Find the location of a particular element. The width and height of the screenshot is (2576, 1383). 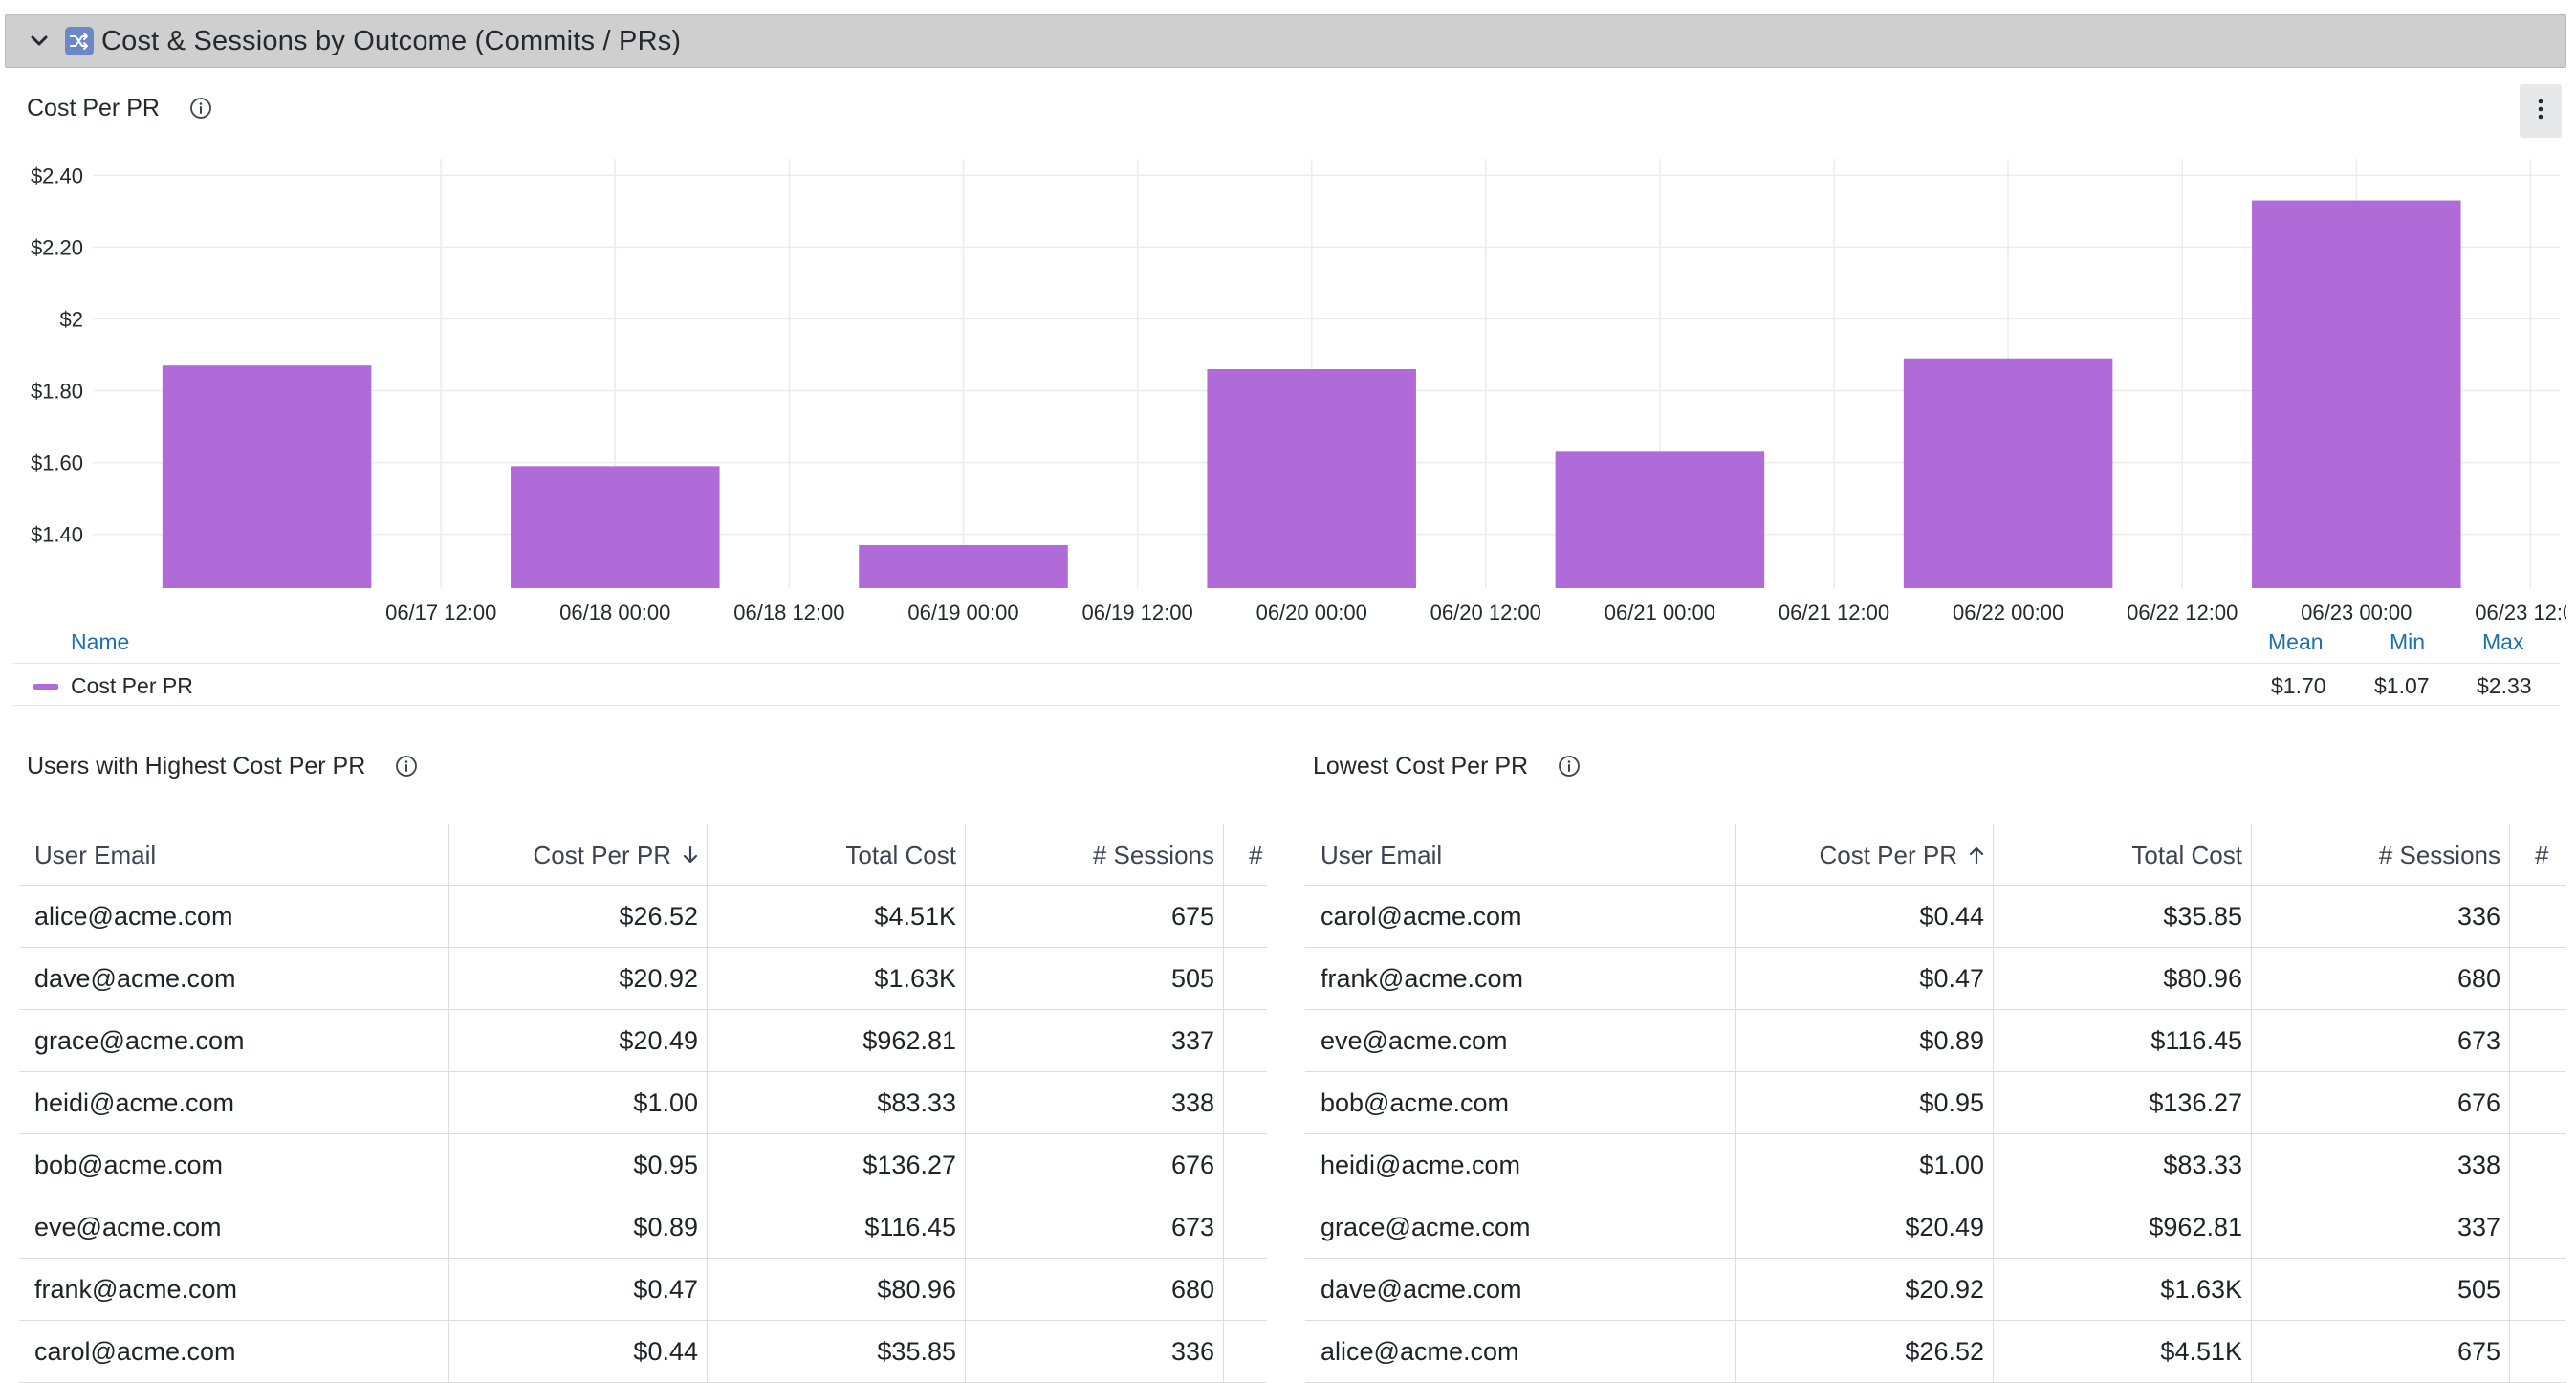

cell-user-email: bob@acme.com is located at coordinates (128, 1165).